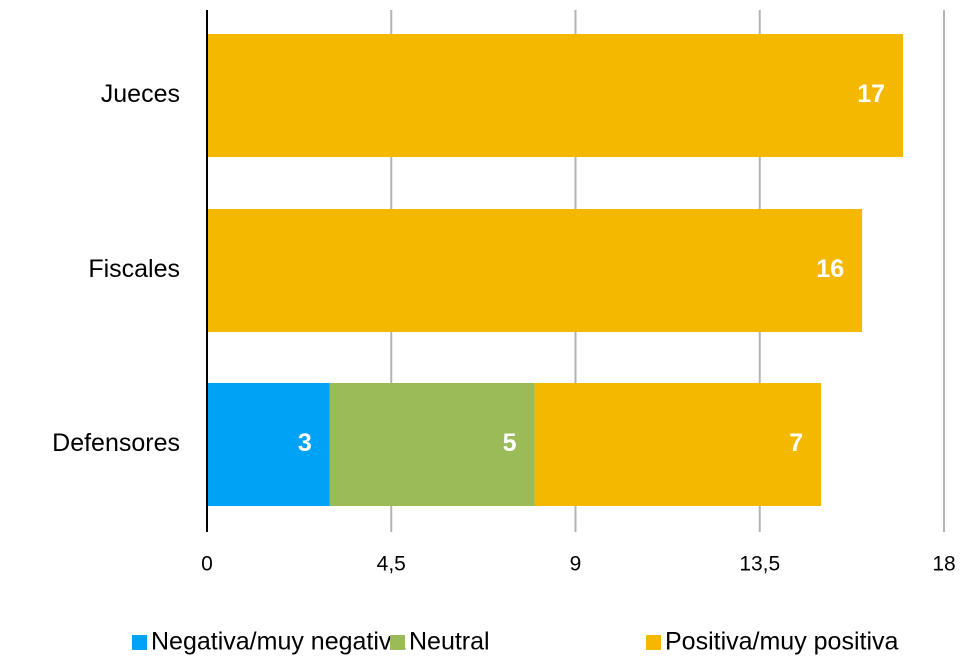 This screenshot has height=664, width=967. I want to click on category-label: Jueces, so click(140, 94).